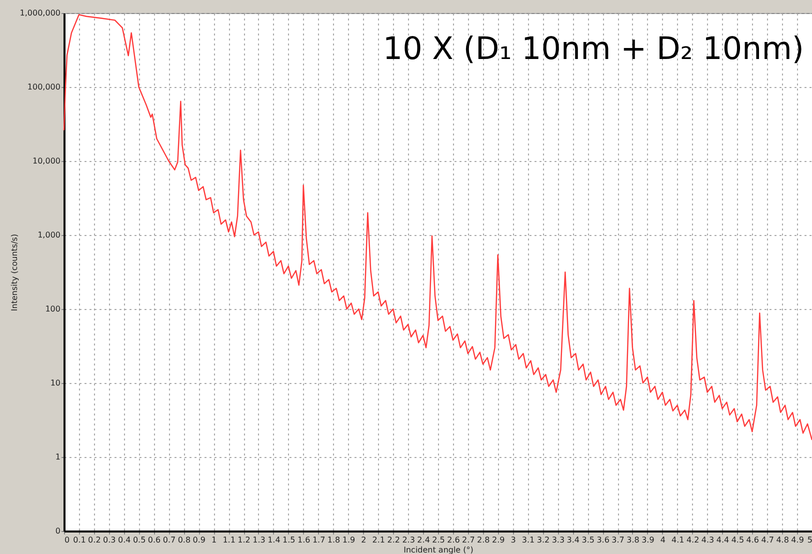 Image resolution: width=812 pixels, height=554 pixels. Describe the element at coordinates (46, 161) in the screenshot. I see `y-tick-label: 10,000` at that location.